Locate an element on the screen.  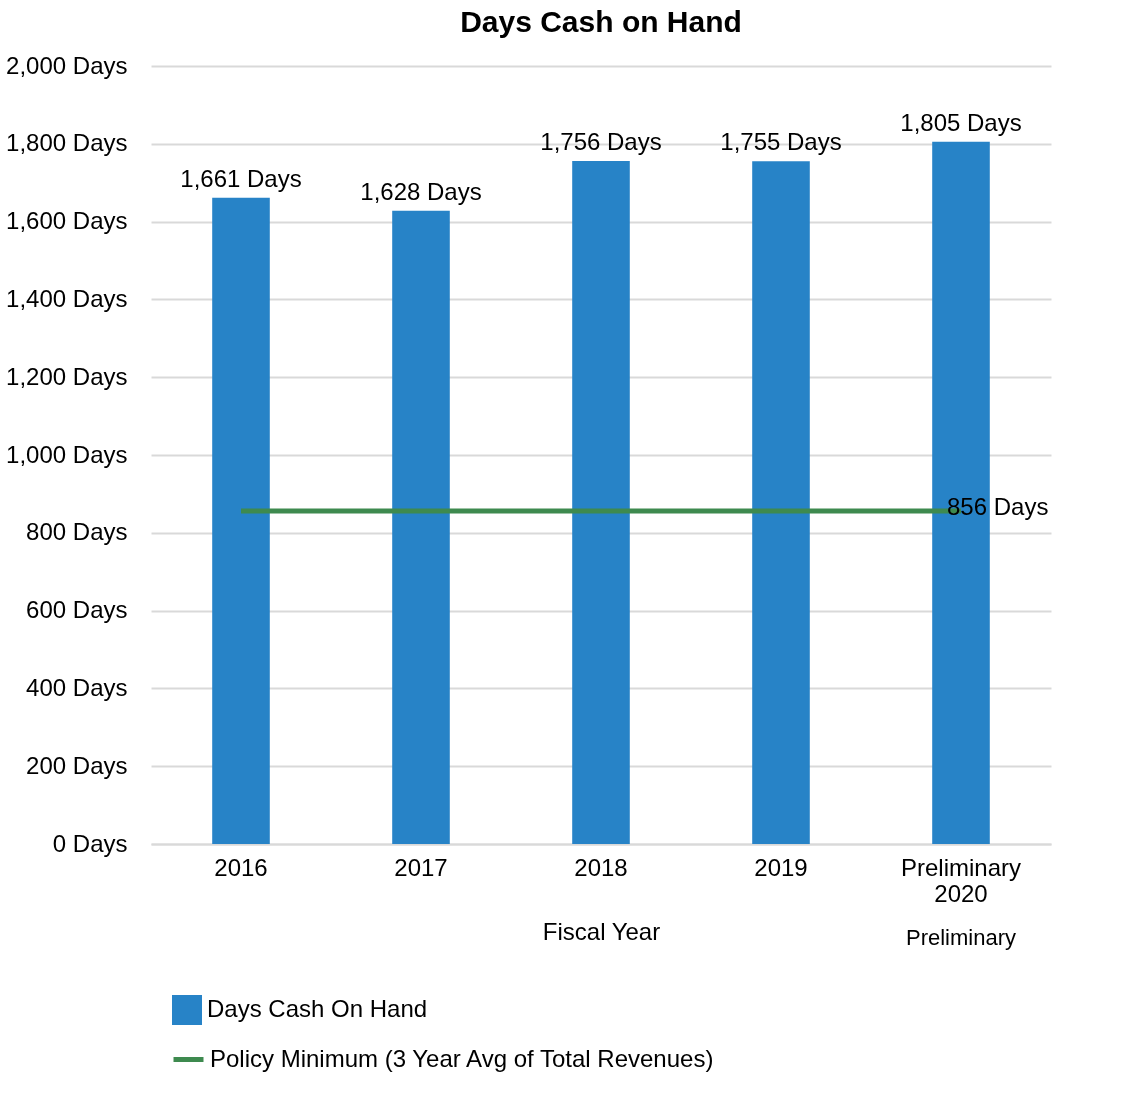
x-axis-title: Fiscal Year is located at coordinates (601, 931).